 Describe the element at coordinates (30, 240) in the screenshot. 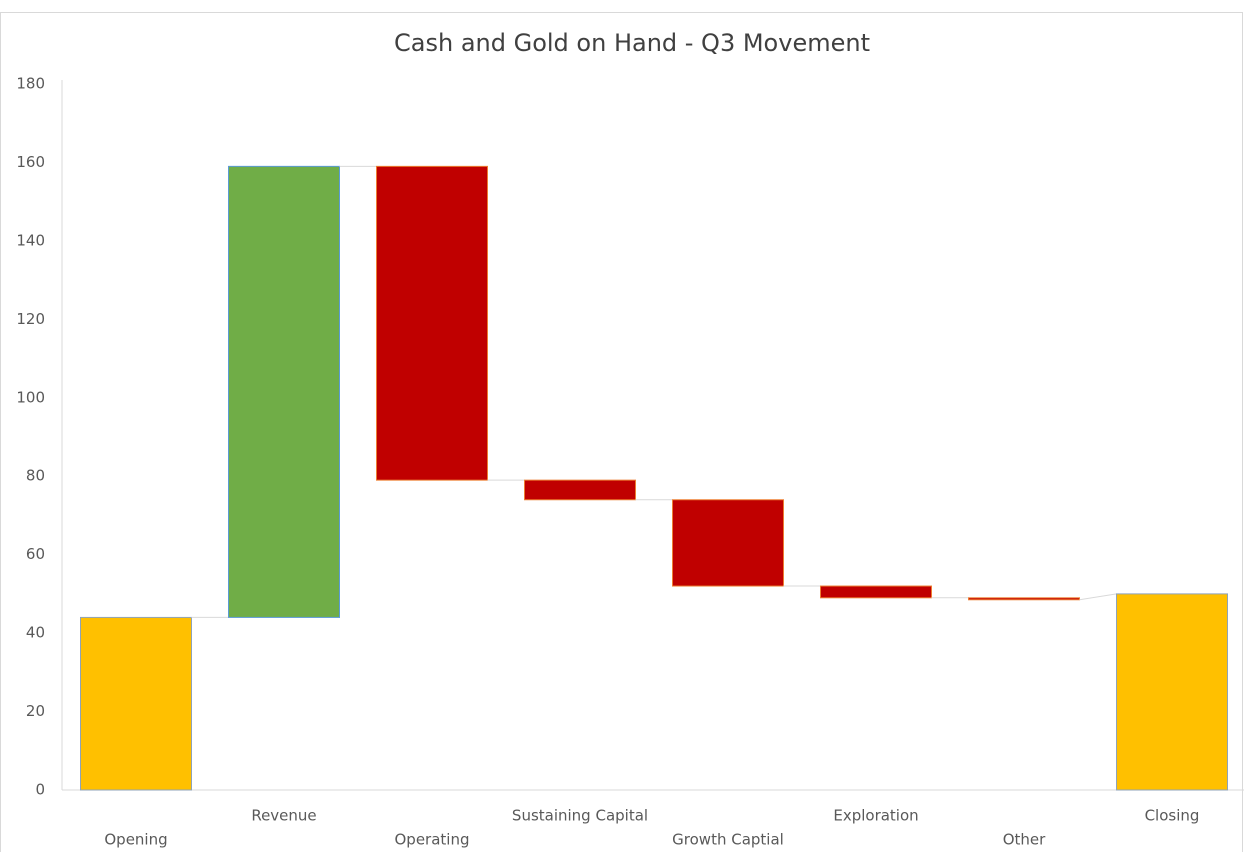

I see `y-tick-label: 140` at that location.